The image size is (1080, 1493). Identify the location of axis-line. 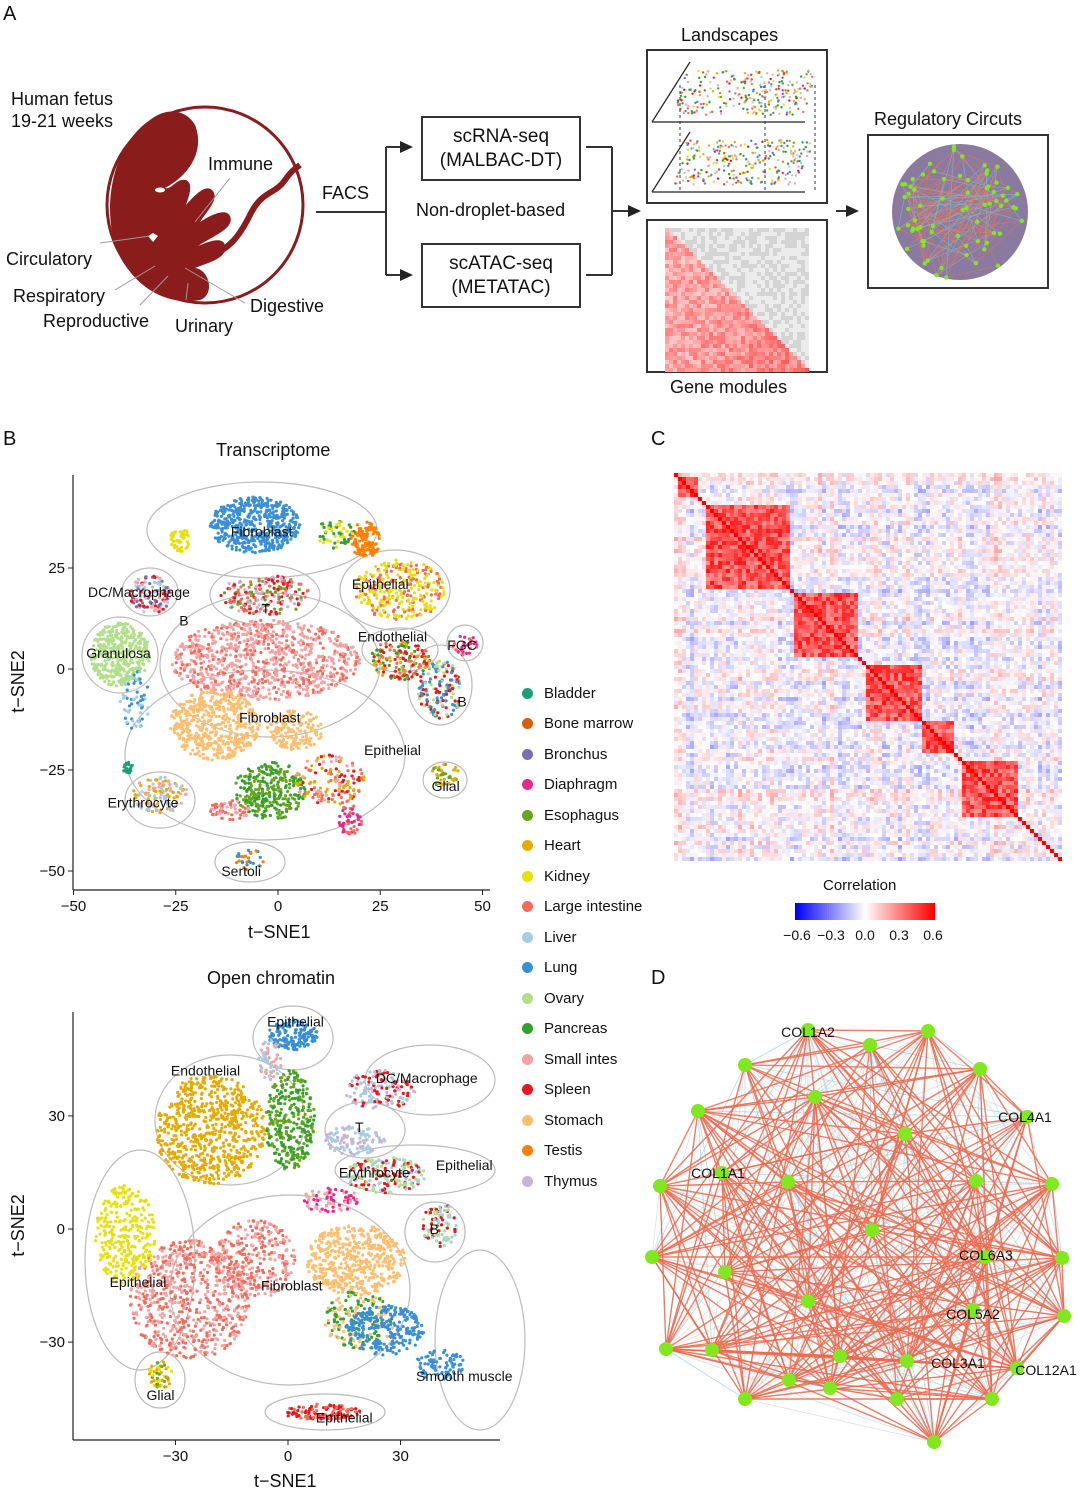
(671, 162).